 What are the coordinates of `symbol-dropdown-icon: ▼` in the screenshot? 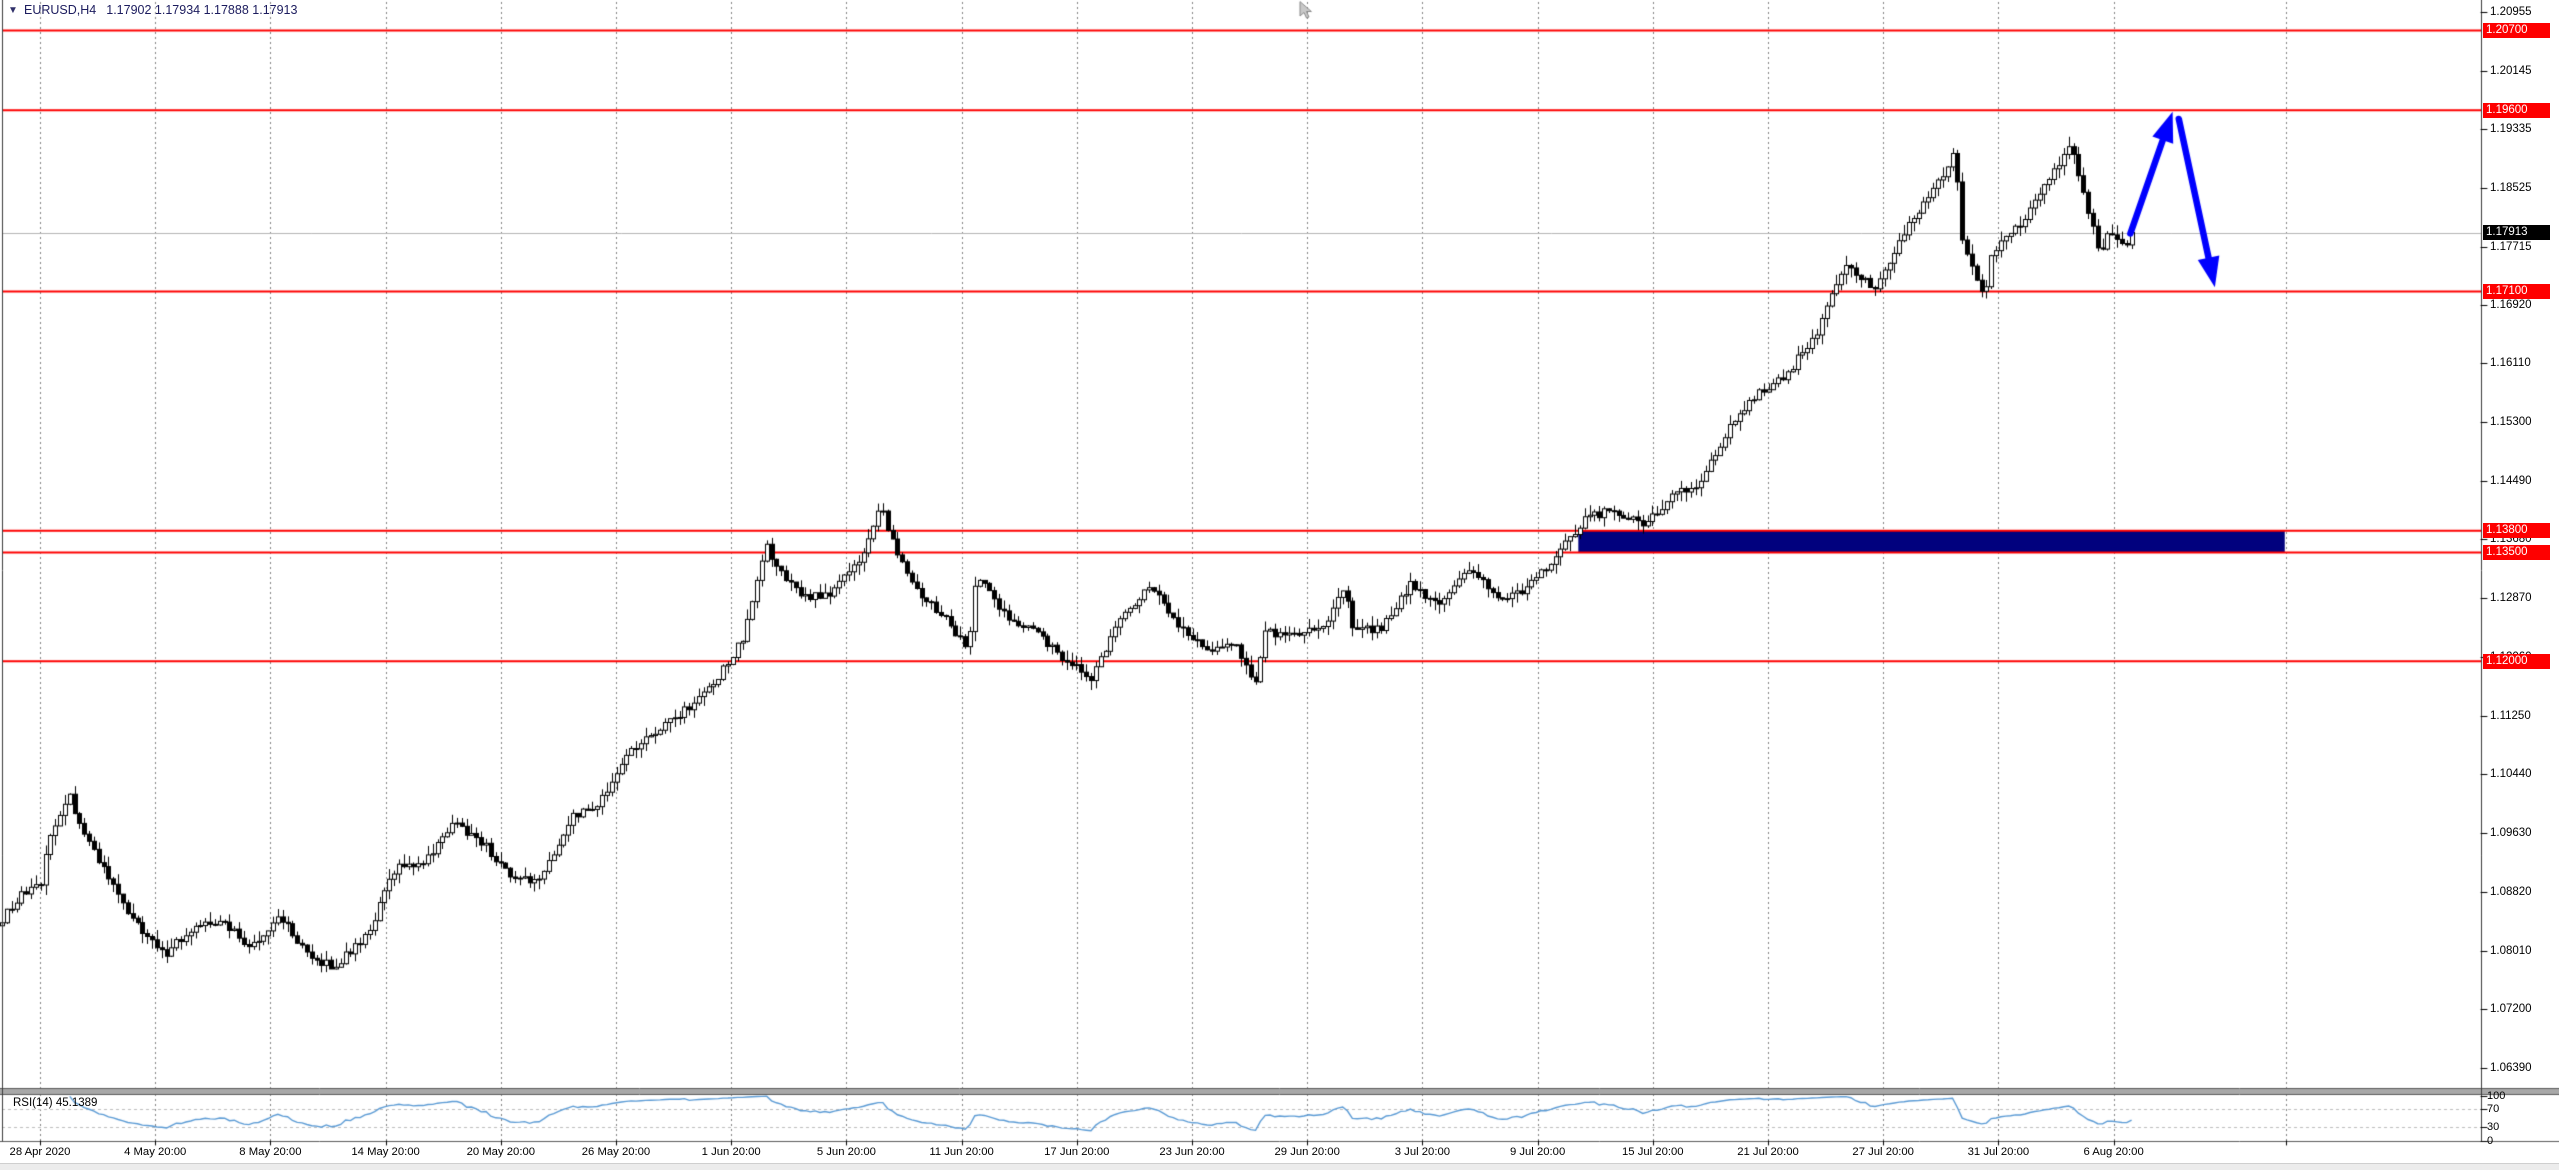 It's located at (13, 10).